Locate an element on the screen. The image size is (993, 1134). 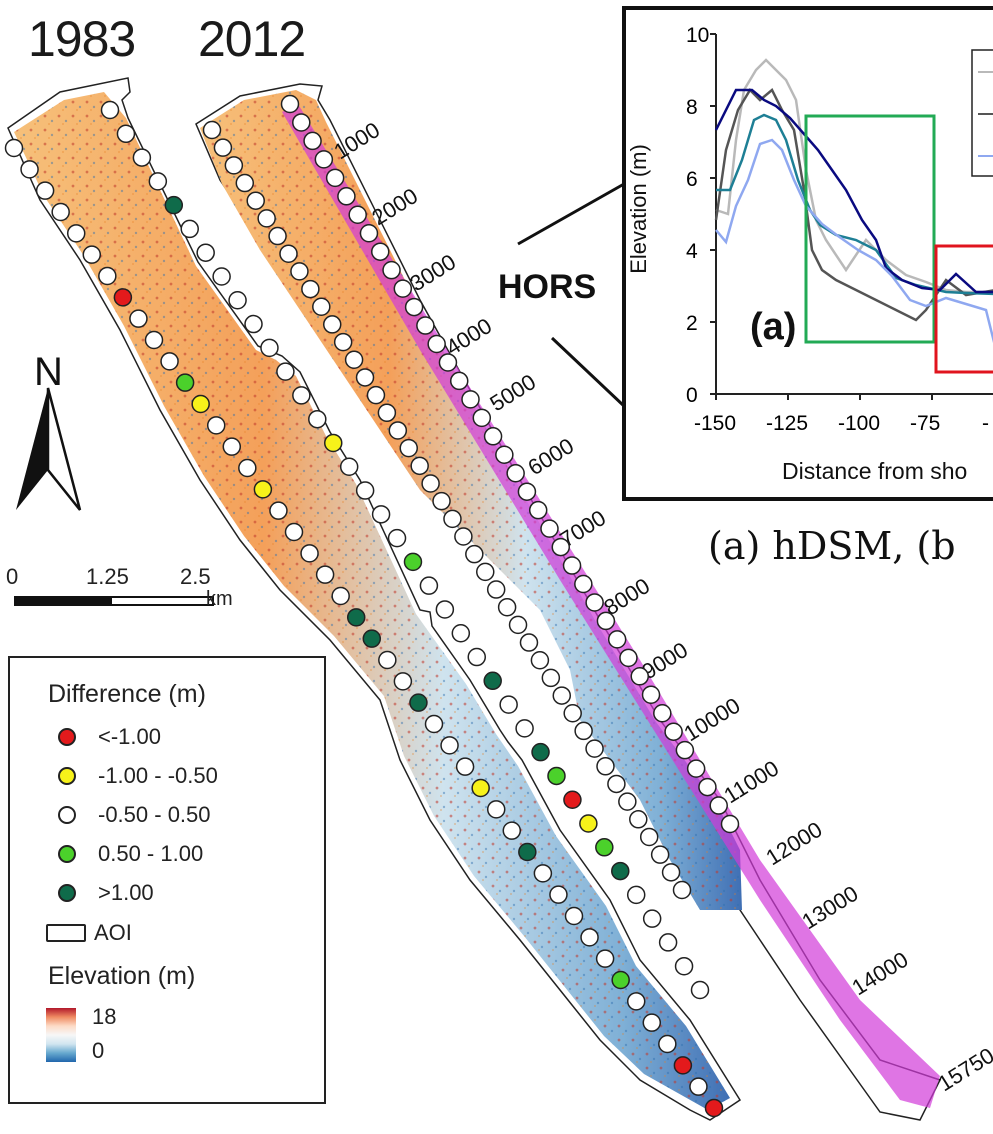
scale-tick-0: 0 is located at coordinates (12, 576).